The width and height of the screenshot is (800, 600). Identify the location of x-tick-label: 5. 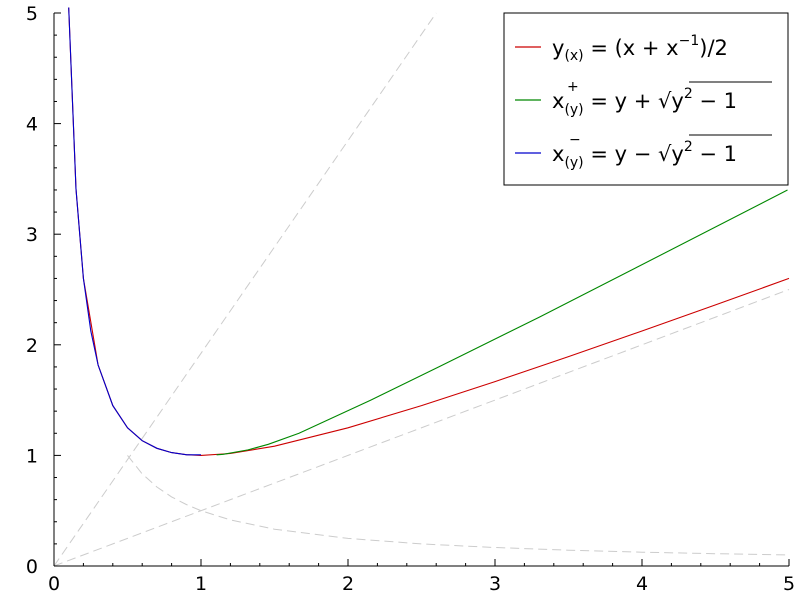
(789, 584).